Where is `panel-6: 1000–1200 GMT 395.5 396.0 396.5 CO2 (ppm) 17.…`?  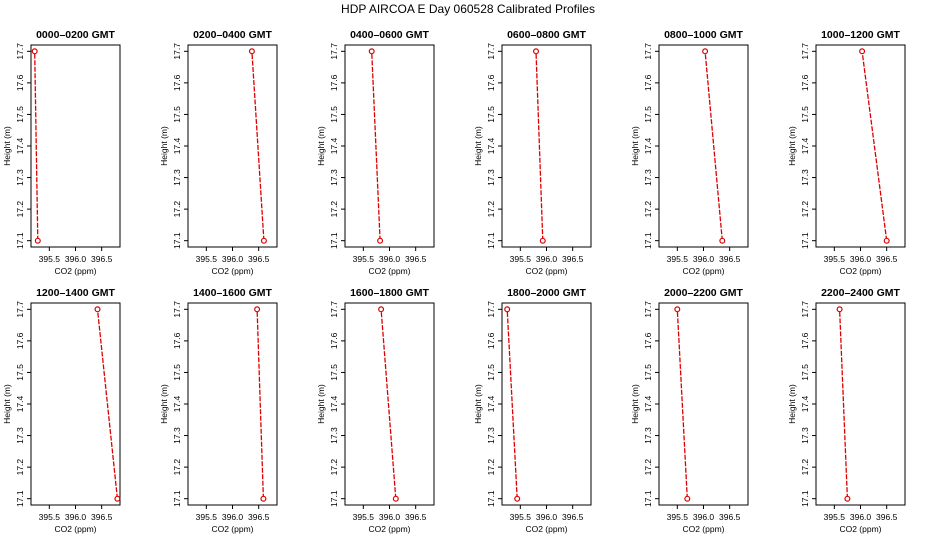 panel-6: 1000–1200 GMT 395.5 396.0 396.5 CO2 (ppm) 17.… is located at coordinates (846, 152).